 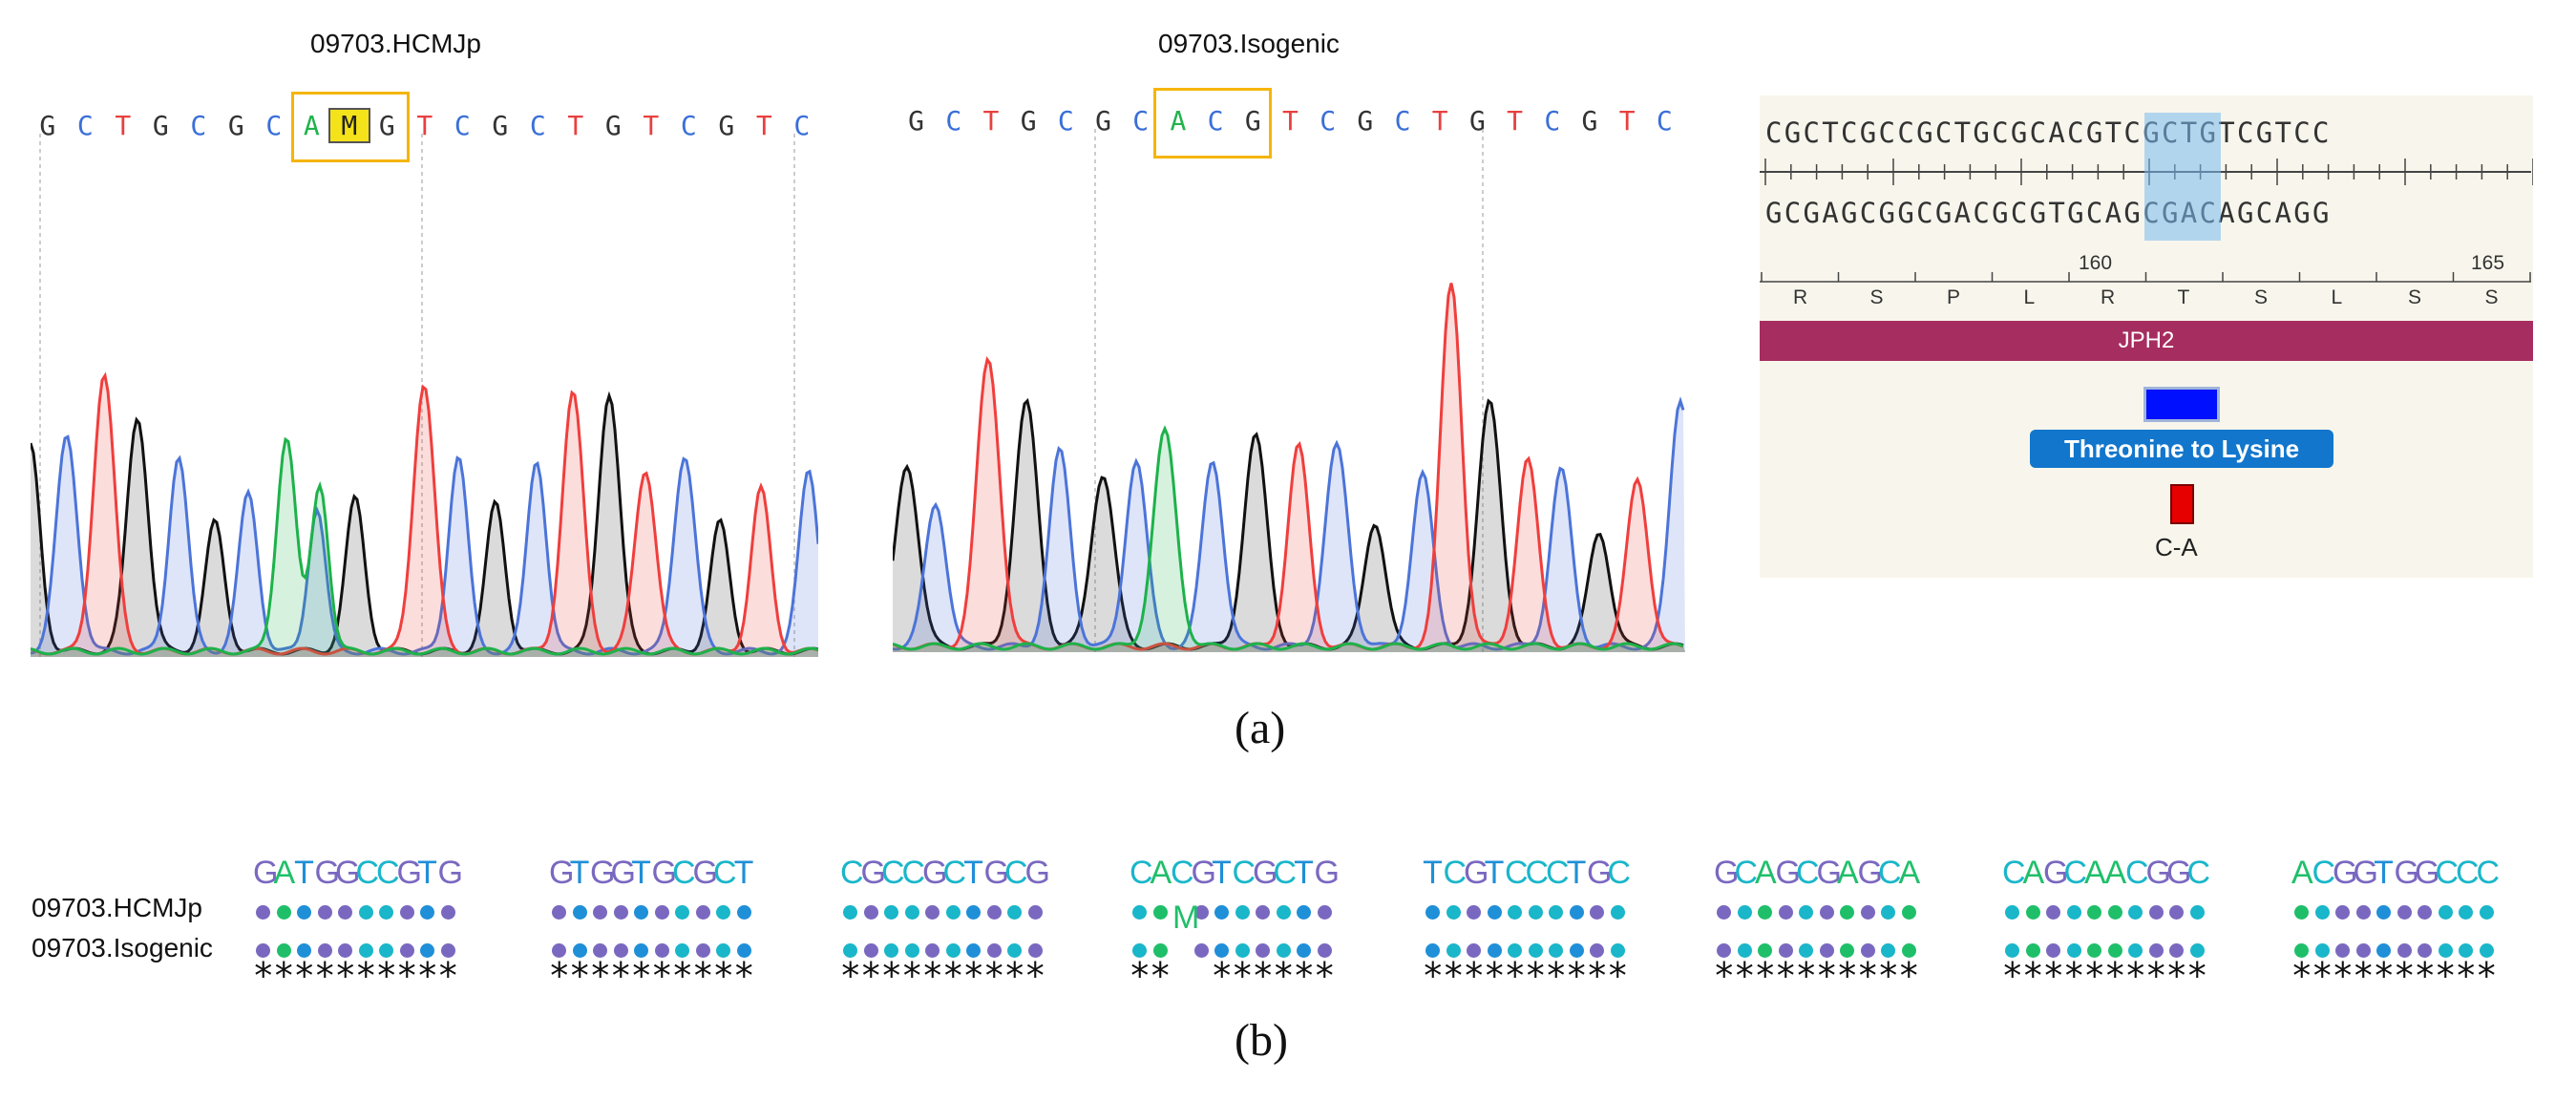 I want to click on amino-acid: P, so click(x=1954, y=297).